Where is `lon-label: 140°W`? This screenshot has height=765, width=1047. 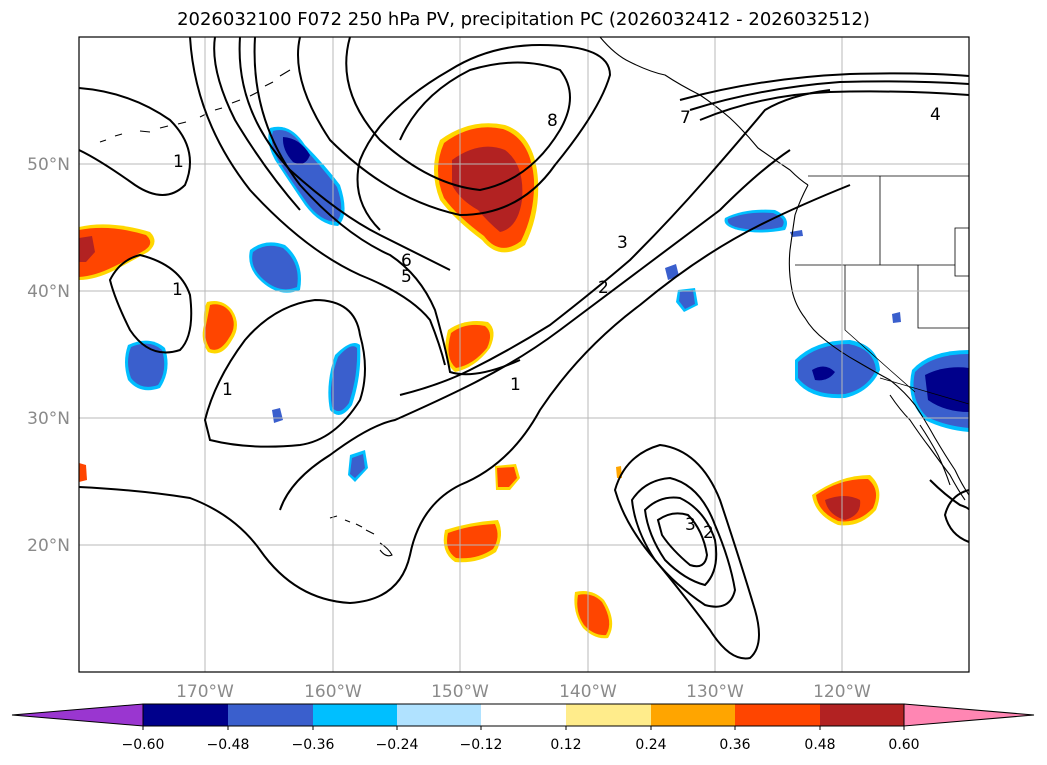
lon-label: 140°W is located at coordinates (588, 692).